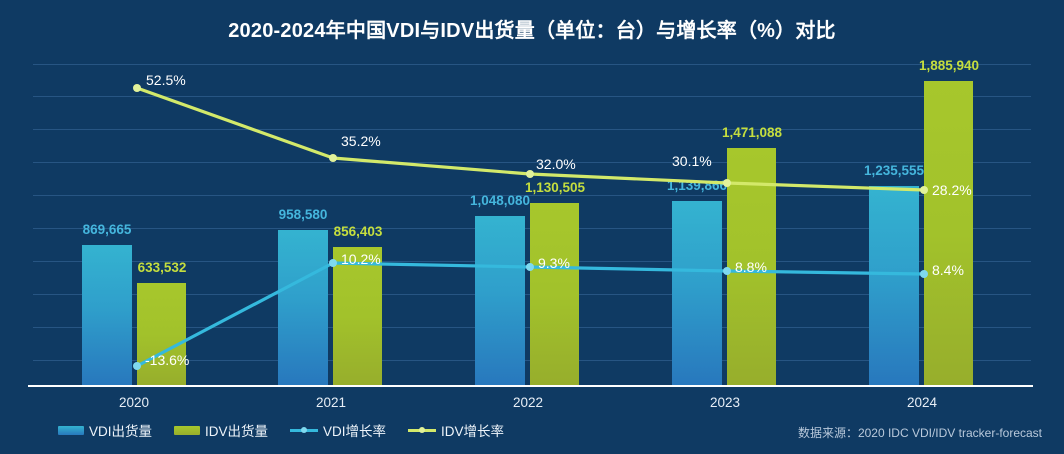 The image size is (1064, 454). What do you see at coordinates (473, 431) in the screenshot?
I see `legend-label: IDV增长率` at bounding box center [473, 431].